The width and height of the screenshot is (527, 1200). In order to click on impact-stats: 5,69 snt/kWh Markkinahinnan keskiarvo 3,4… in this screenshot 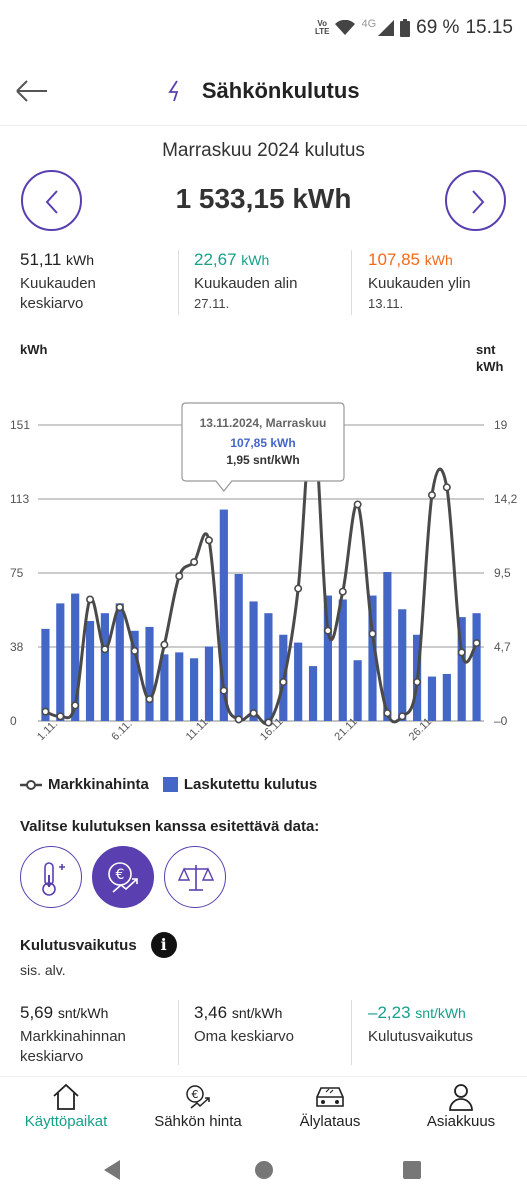, I will do `click(263, 1038)`.